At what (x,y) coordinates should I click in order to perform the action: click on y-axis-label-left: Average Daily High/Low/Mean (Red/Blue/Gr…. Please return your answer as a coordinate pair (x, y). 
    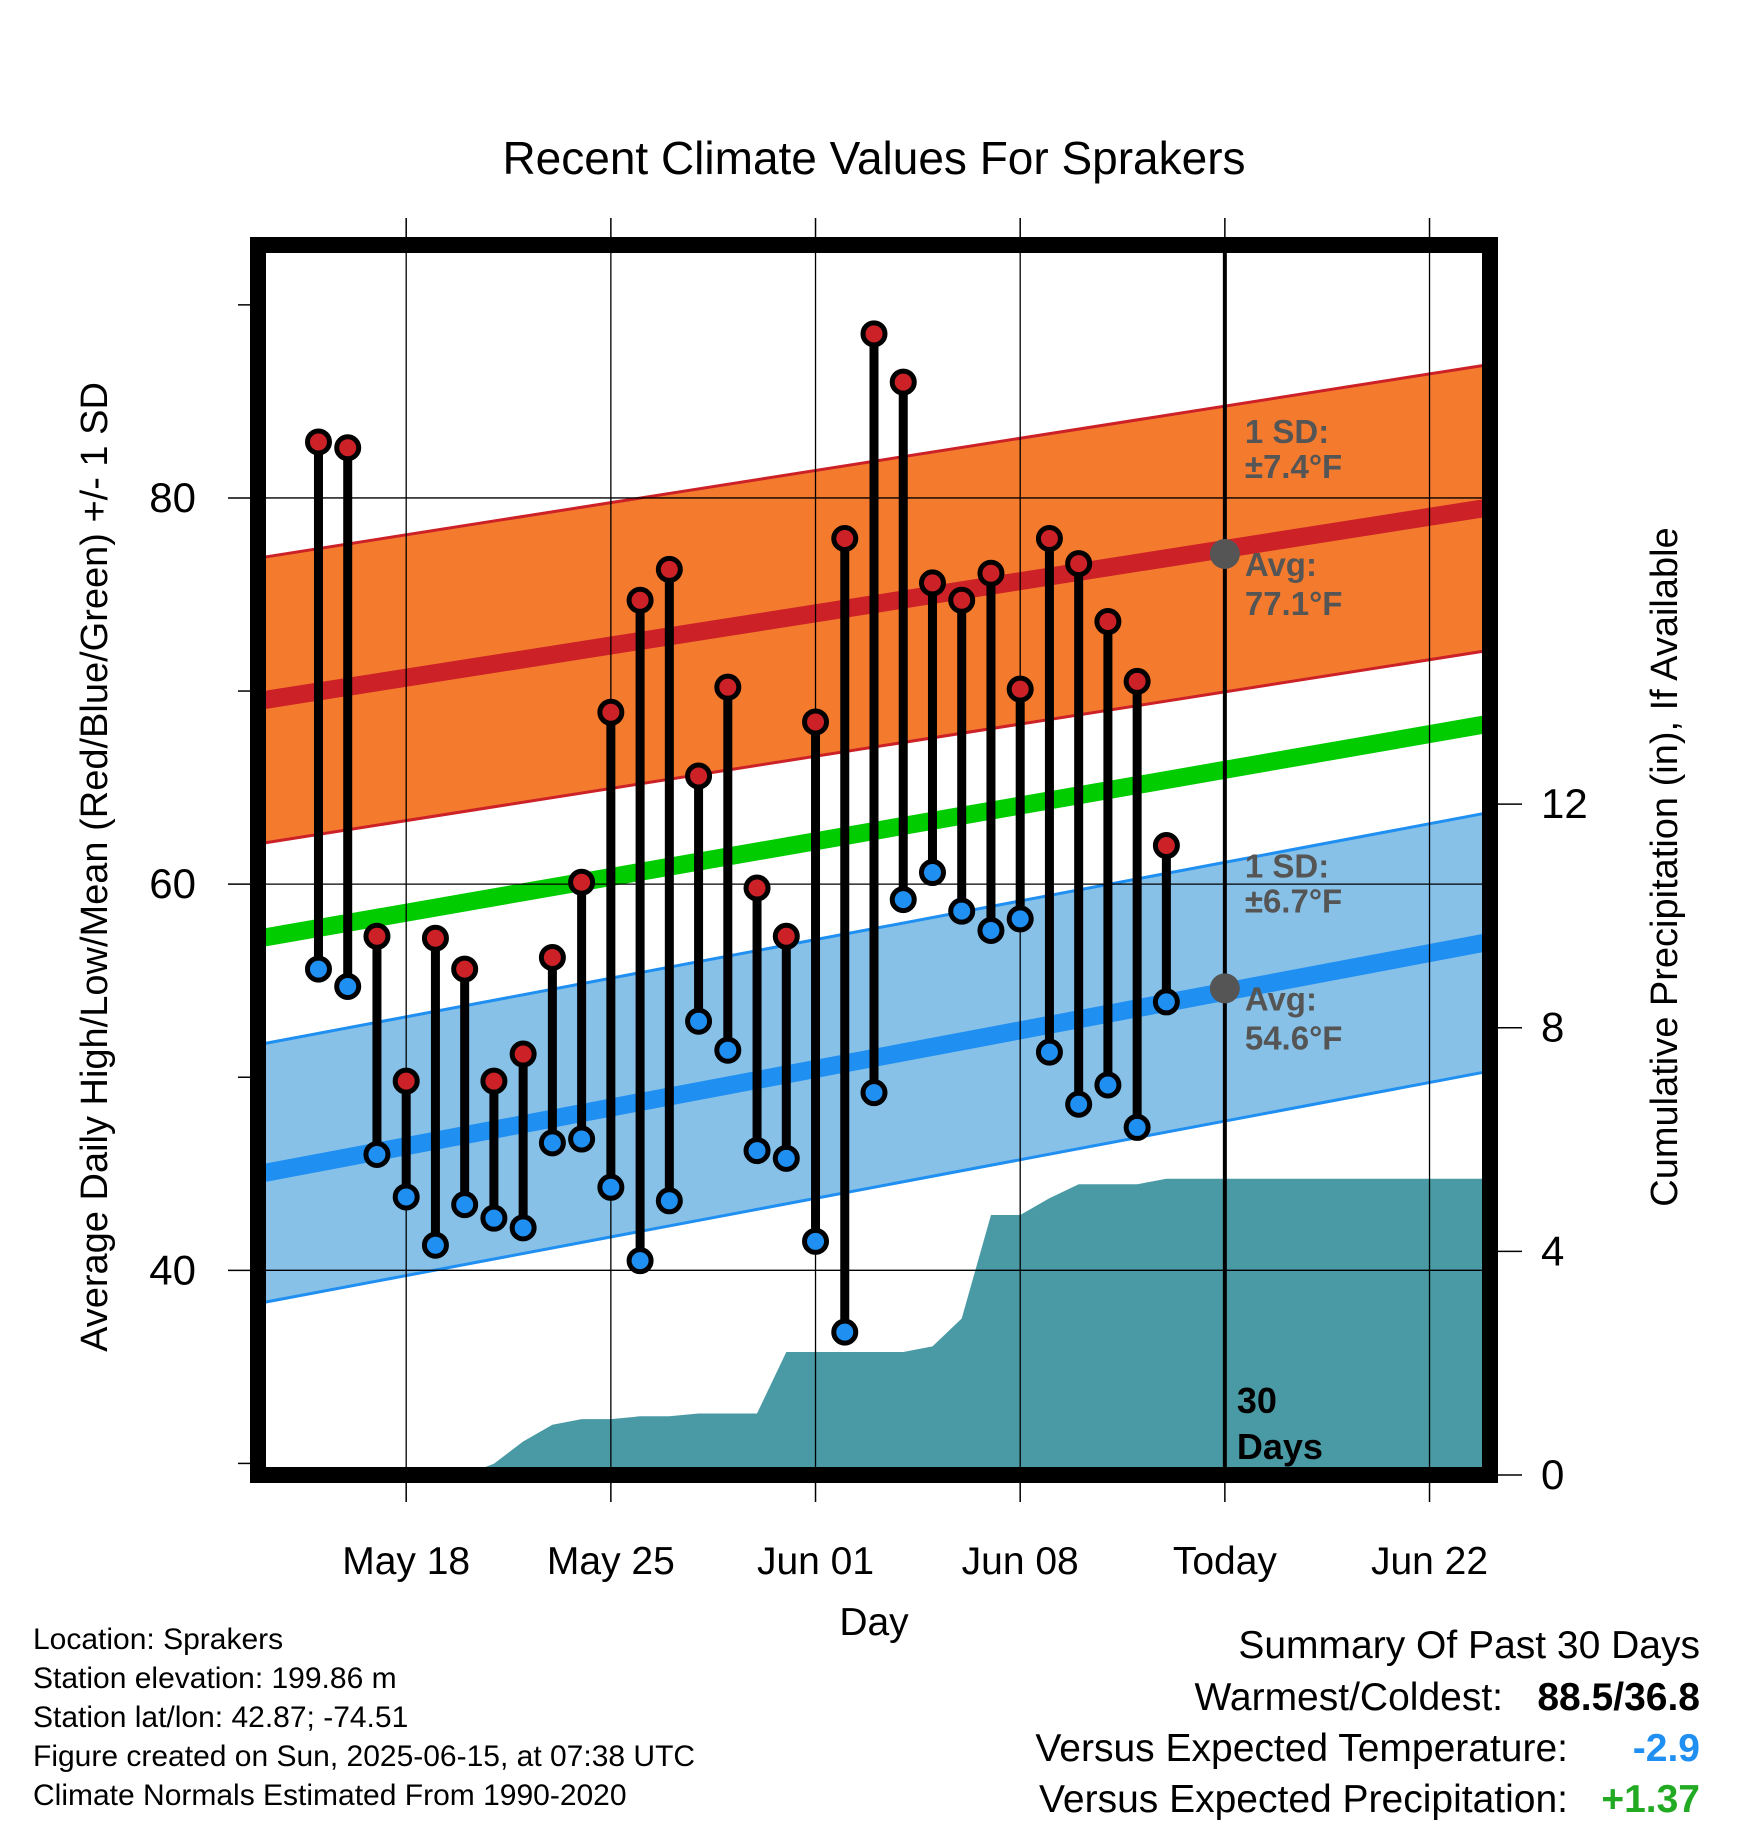
    Looking at the image, I should click on (95, 867).